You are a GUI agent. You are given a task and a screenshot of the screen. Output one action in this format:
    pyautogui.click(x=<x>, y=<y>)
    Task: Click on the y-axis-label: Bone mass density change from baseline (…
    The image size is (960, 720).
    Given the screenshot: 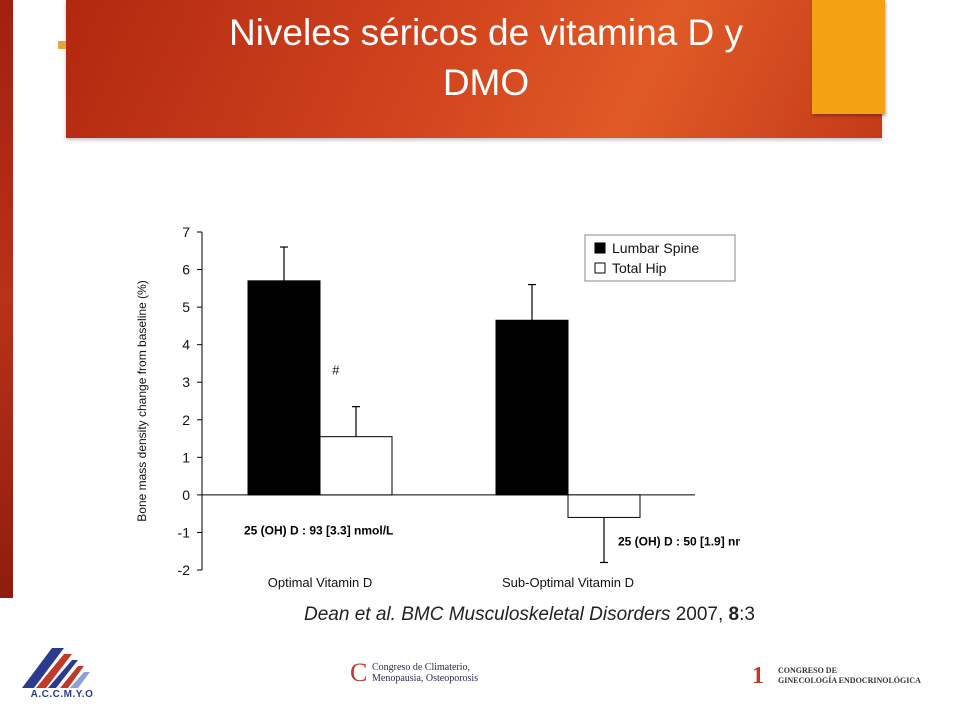 What is the action you would take?
    pyautogui.click(x=142, y=400)
    